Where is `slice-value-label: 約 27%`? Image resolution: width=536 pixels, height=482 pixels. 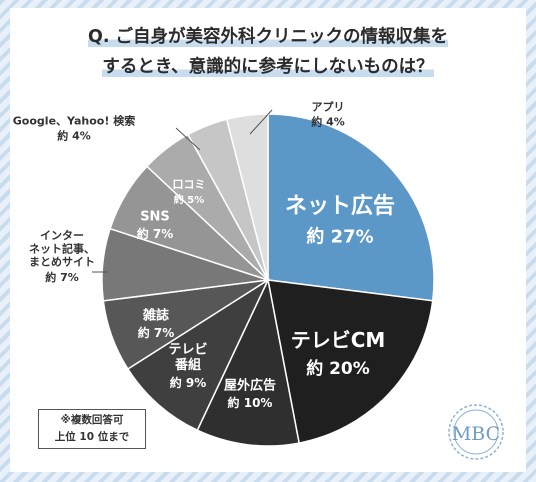
slice-value-label: 約 27% is located at coordinates (339, 237).